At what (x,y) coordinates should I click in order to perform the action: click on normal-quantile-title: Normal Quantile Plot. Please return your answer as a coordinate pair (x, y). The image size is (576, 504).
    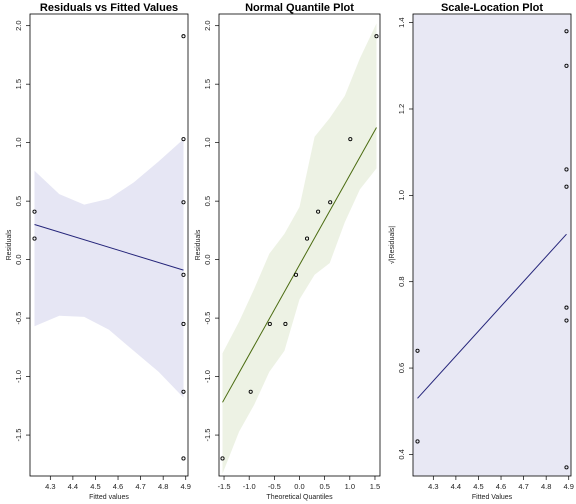
    Looking at the image, I should click on (299, 8).